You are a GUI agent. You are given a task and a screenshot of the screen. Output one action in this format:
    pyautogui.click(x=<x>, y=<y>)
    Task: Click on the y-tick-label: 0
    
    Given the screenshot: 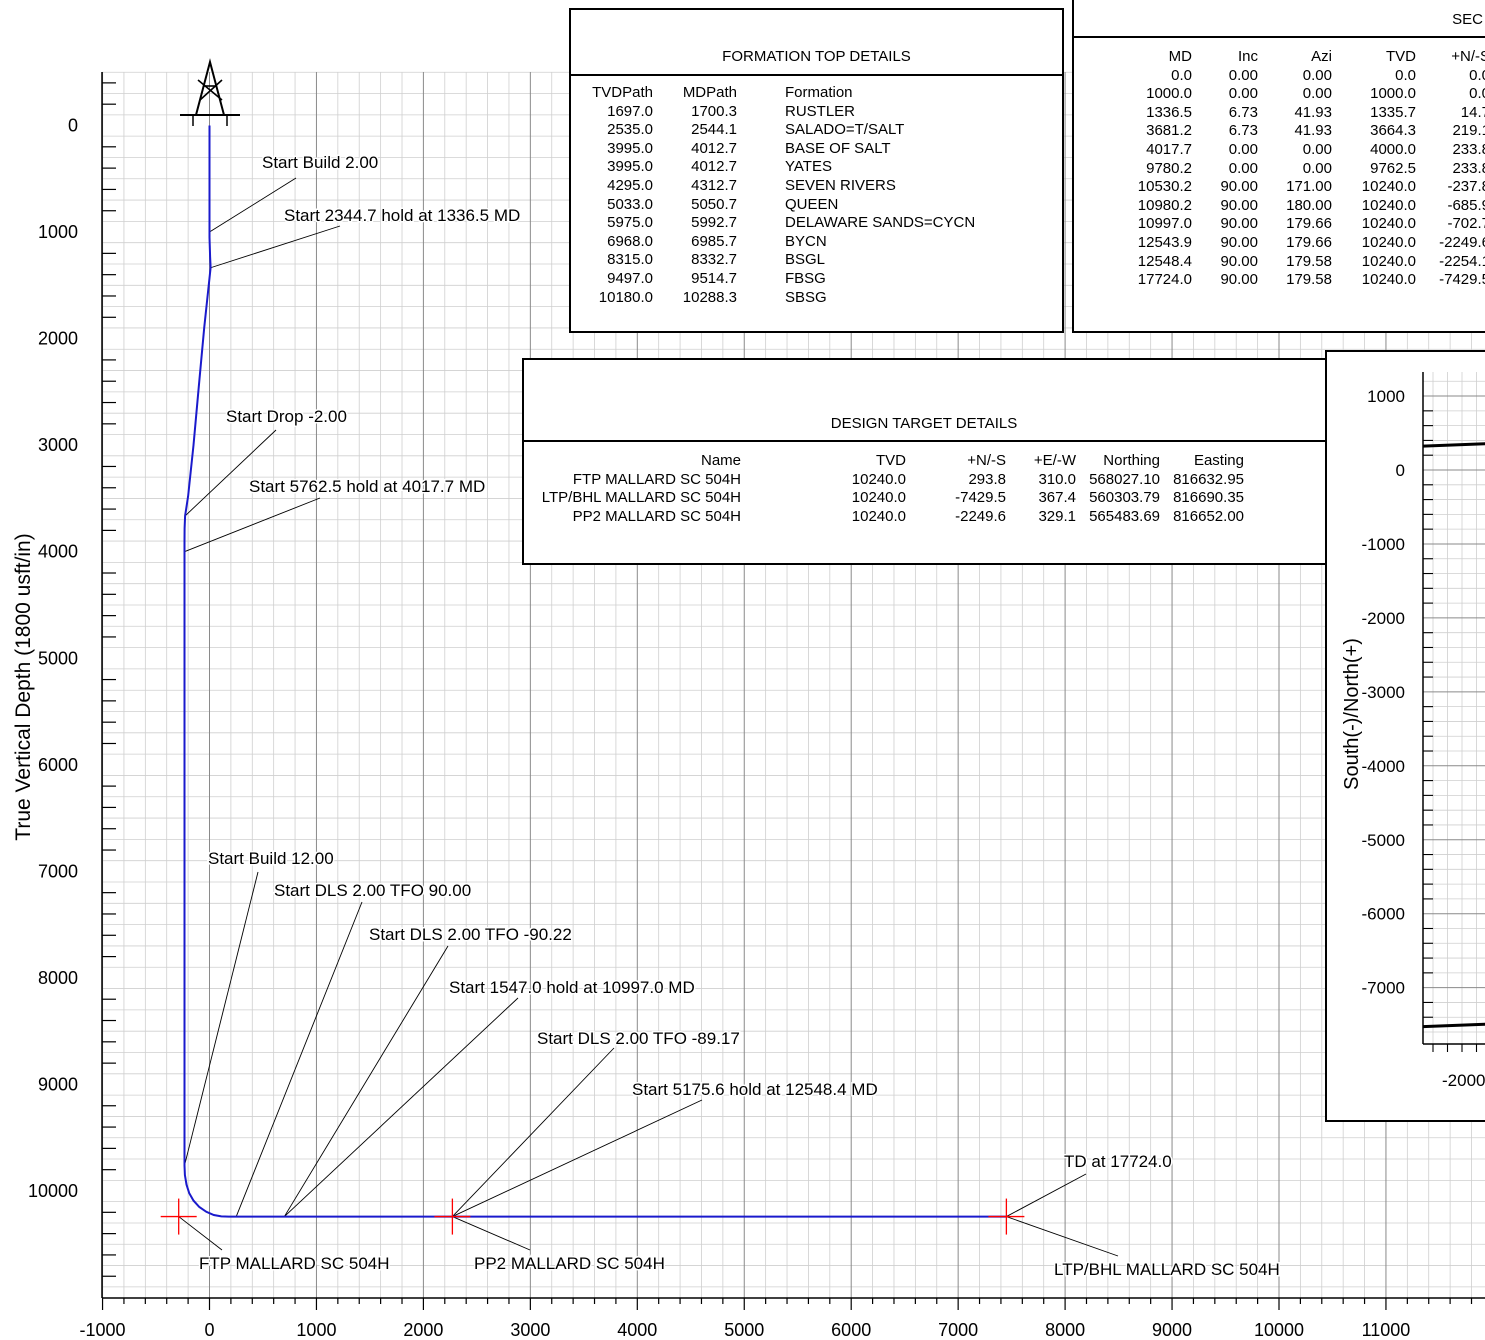 What is the action you would take?
    pyautogui.click(x=73, y=126)
    